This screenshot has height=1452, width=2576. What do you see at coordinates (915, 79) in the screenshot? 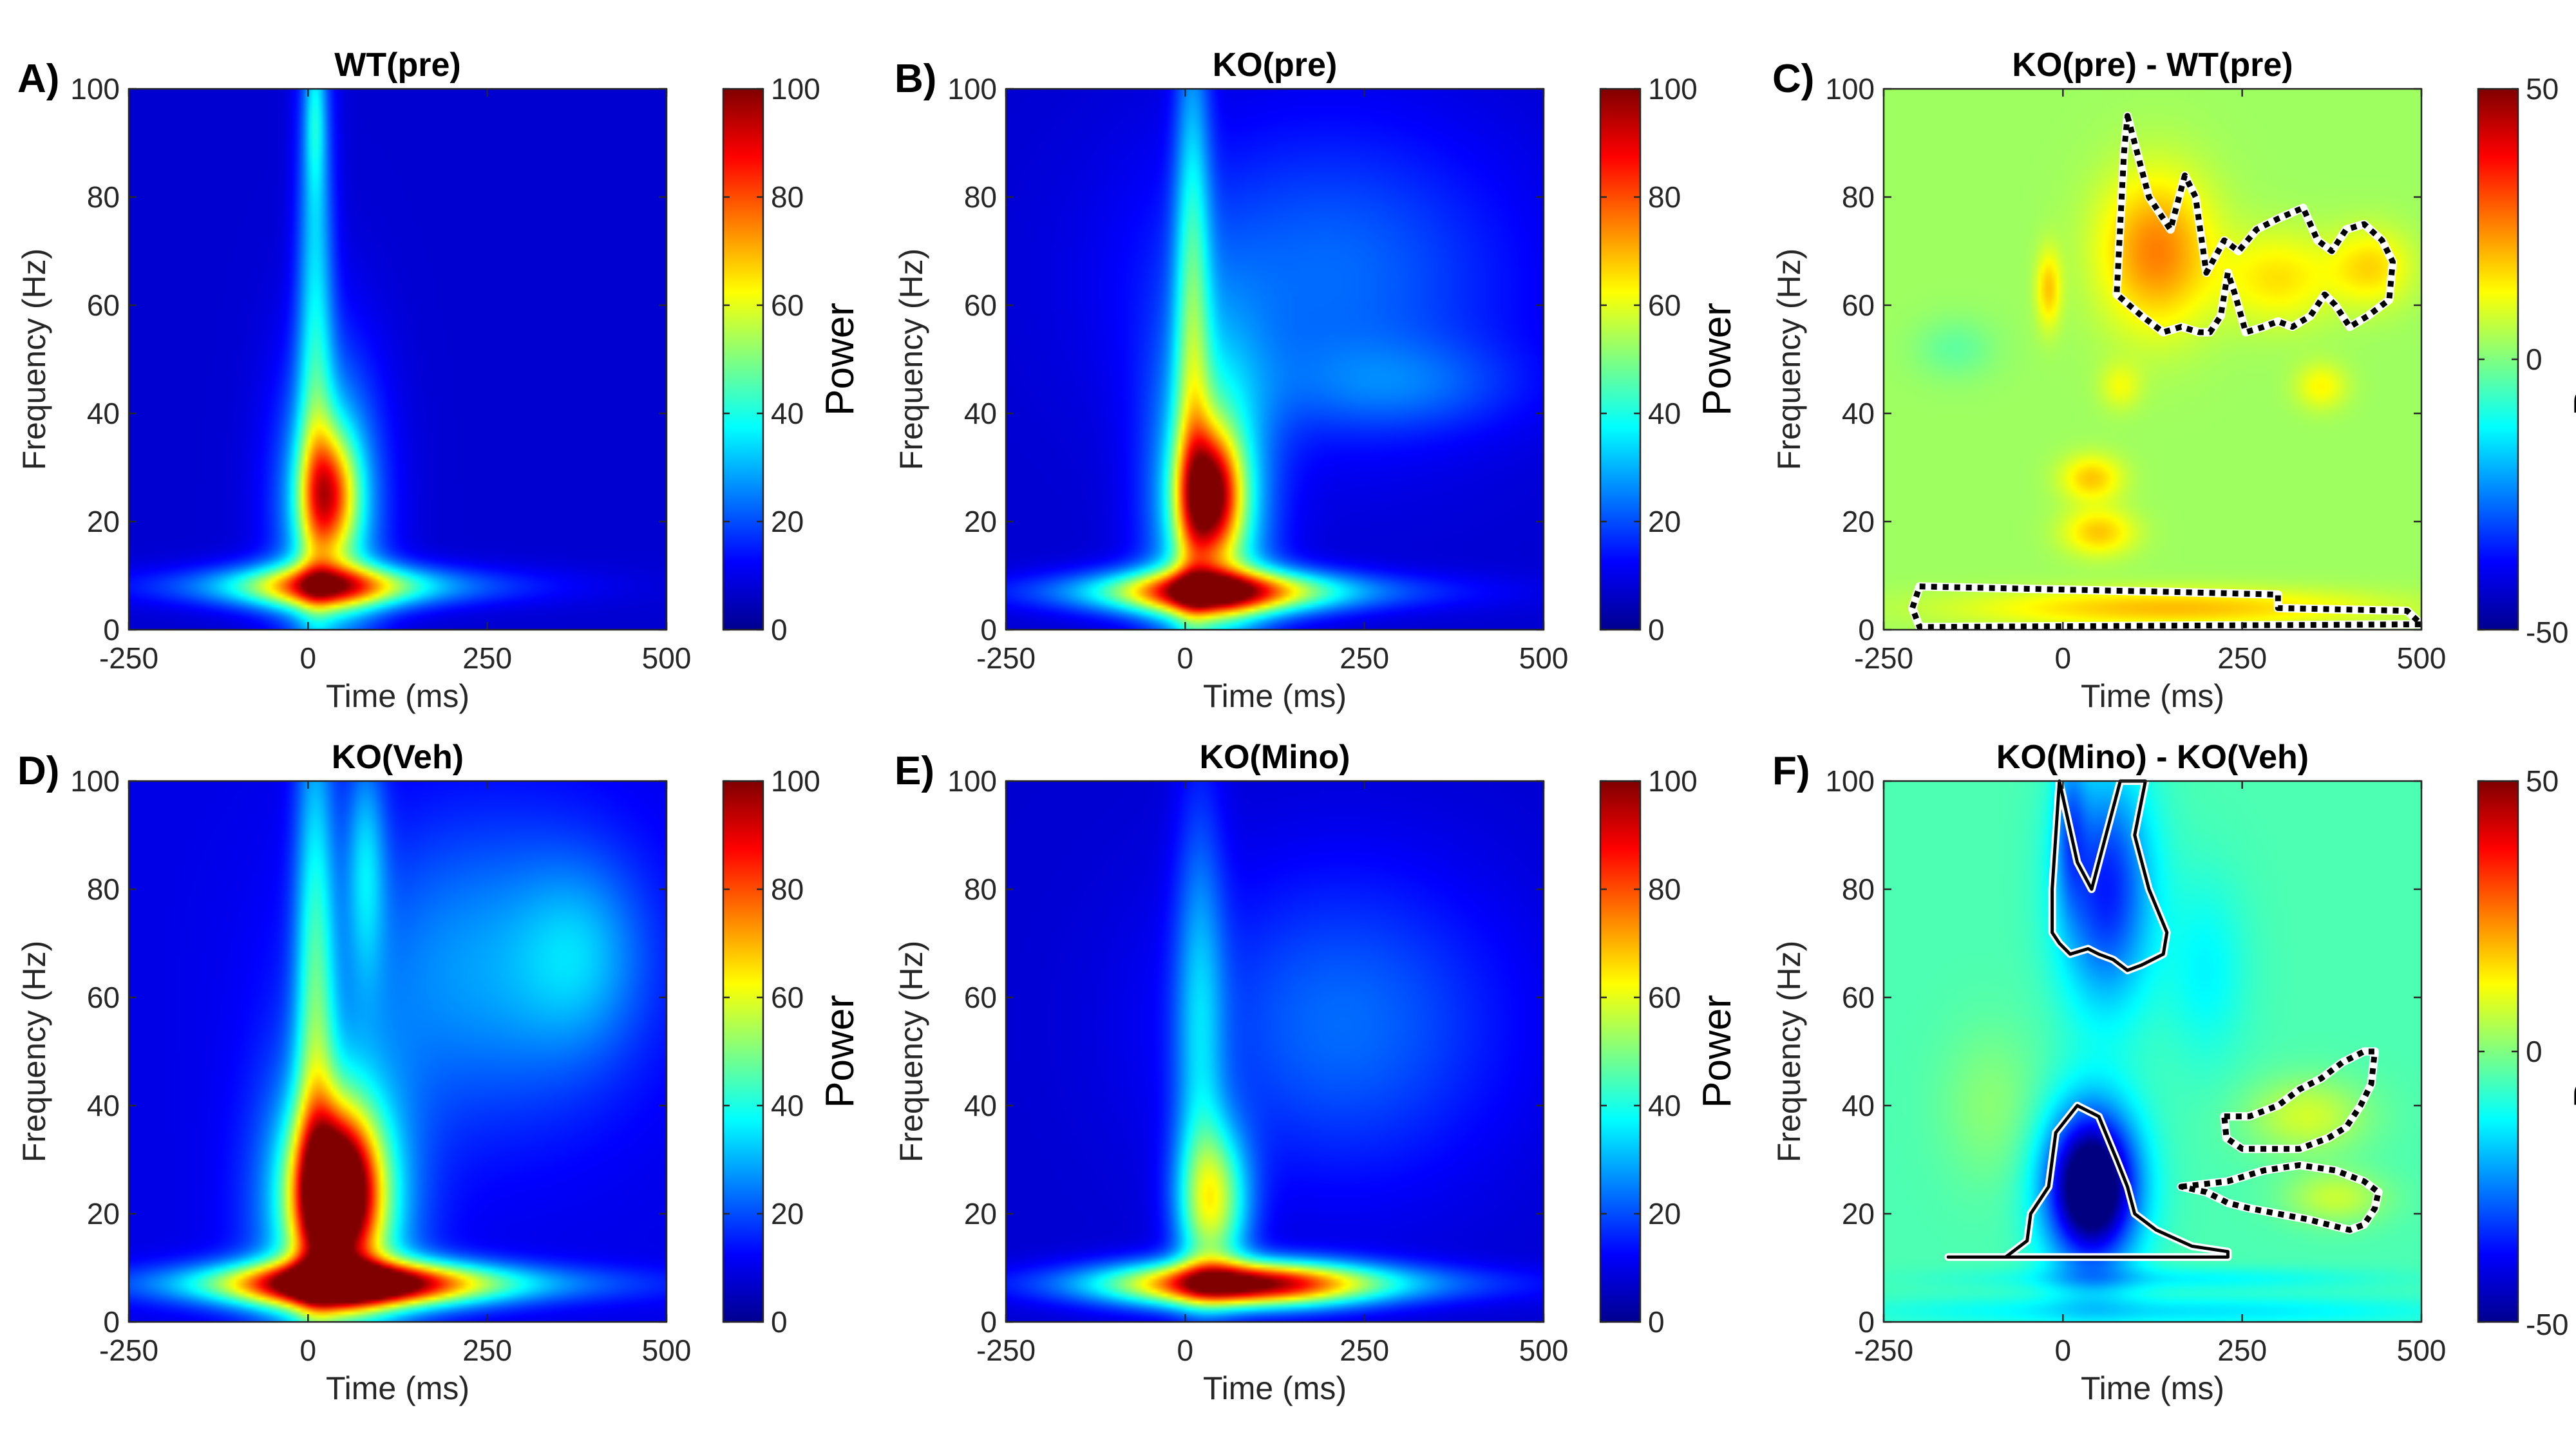
I see `panel-letter: B)` at bounding box center [915, 79].